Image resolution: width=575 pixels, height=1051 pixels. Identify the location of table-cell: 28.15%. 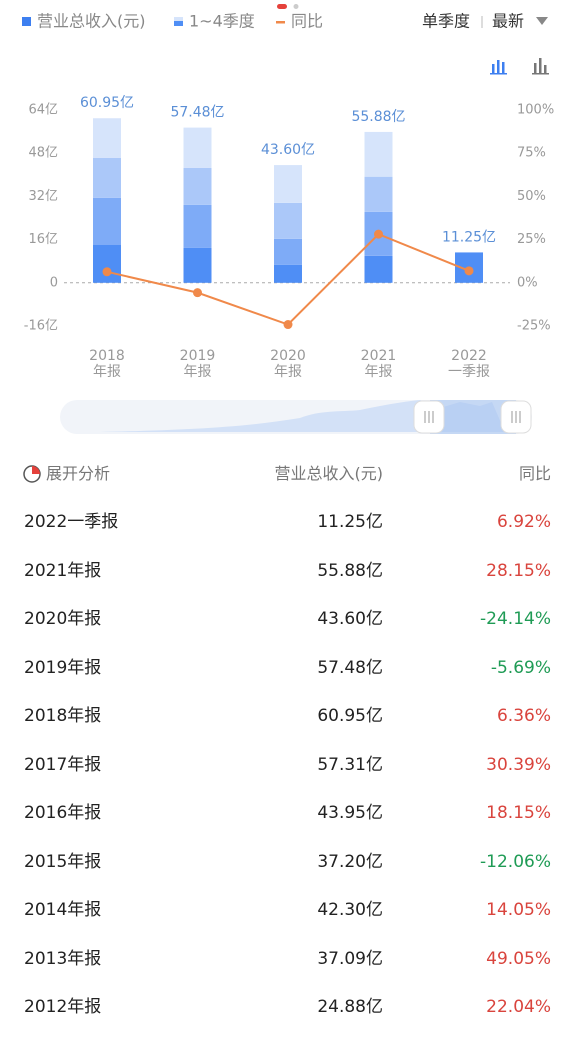
(518, 570).